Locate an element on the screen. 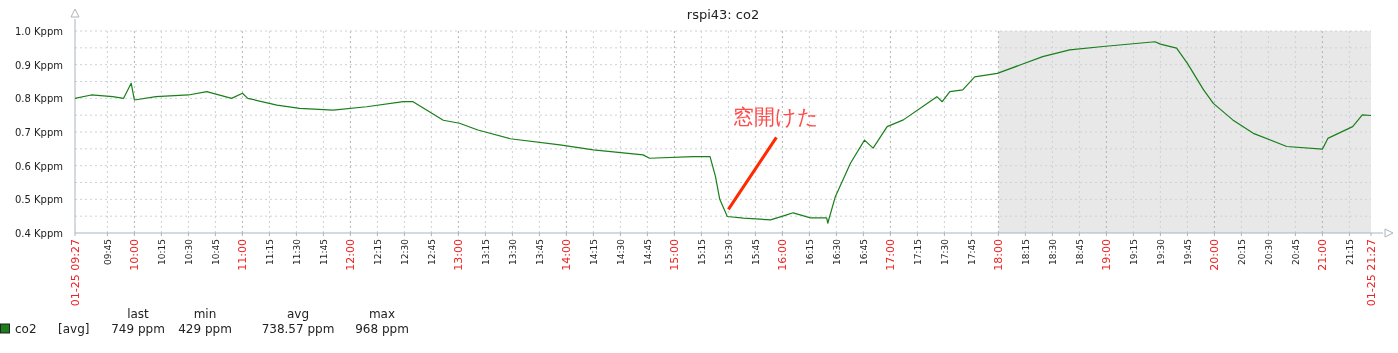 The width and height of the screenshot is (1398, 353). x-tick-label: 14:00 is located at coordinates (566, 255).